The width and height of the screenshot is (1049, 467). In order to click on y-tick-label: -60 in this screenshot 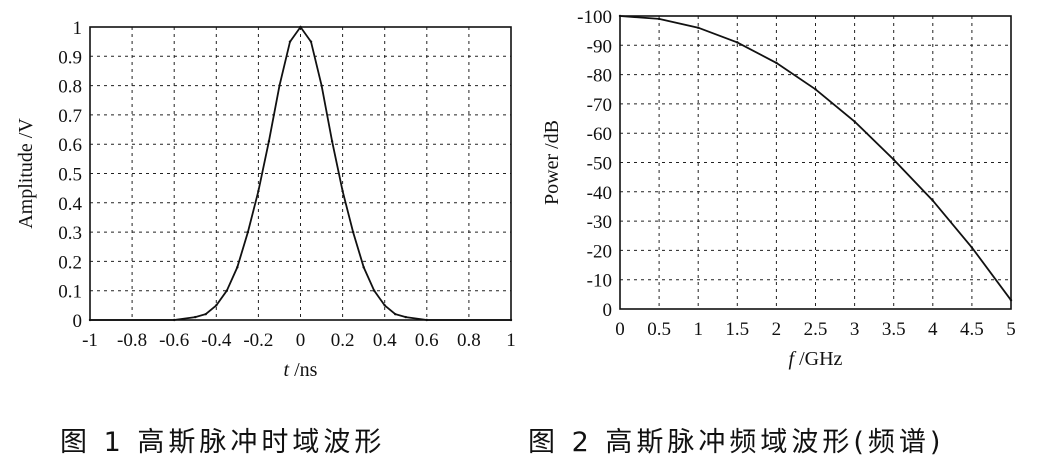, I will do `click(599, 134)`.